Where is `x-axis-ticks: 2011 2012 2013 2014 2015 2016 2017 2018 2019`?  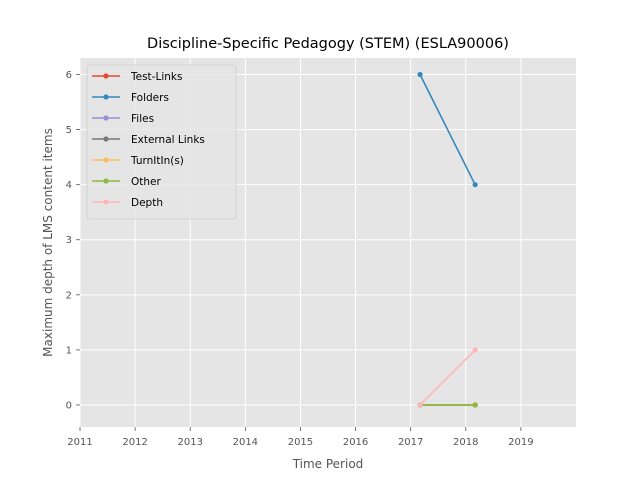
x-axis-ticks: 2011 2012 2013 2014 2015 2016 2017 2018 2019 is located at coordinates (300, 437).